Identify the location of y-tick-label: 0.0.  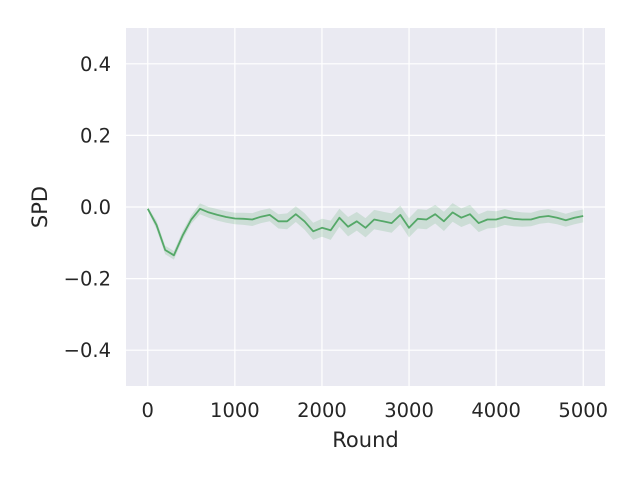
(95, 207).